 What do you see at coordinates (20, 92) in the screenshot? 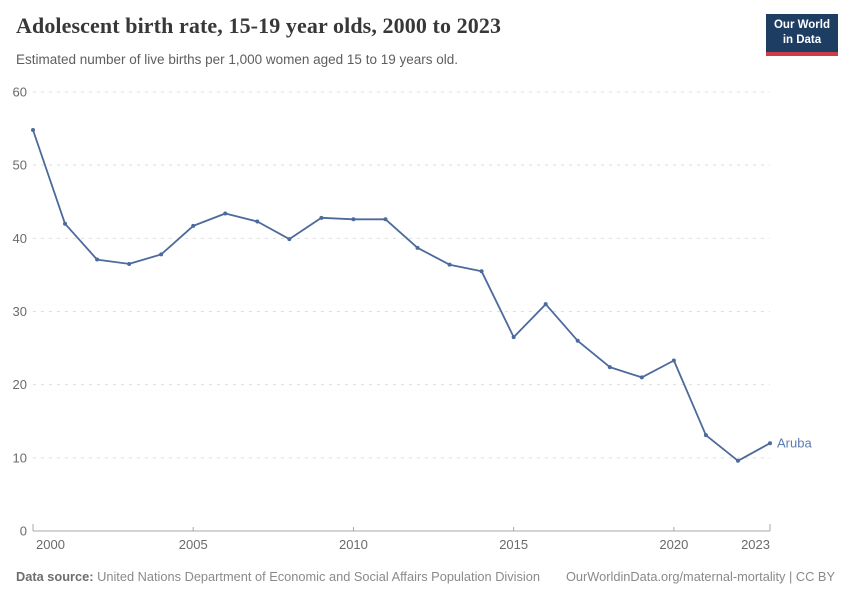
I see `y-tick-label: 60` at bounding box center [20, 92].